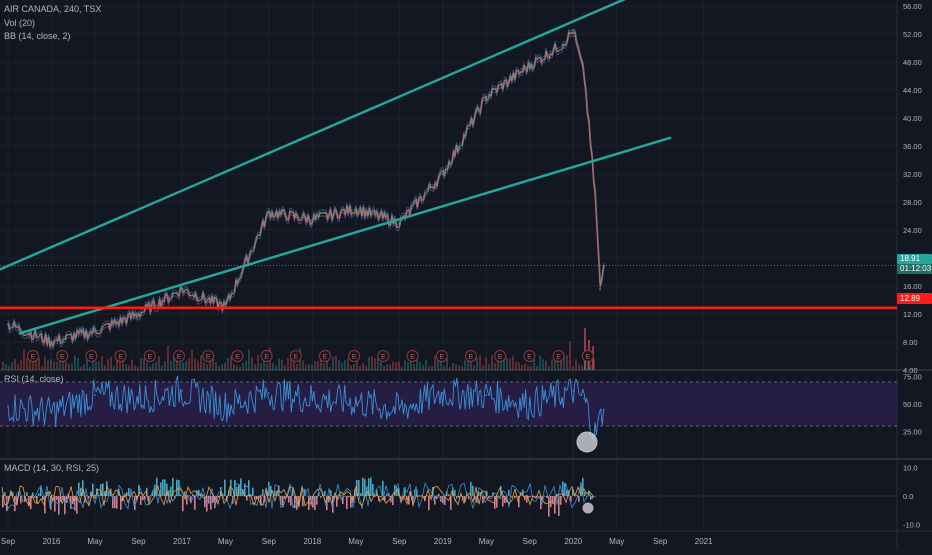  I want to click on time-axis-label: 2021, so click(704, 541).